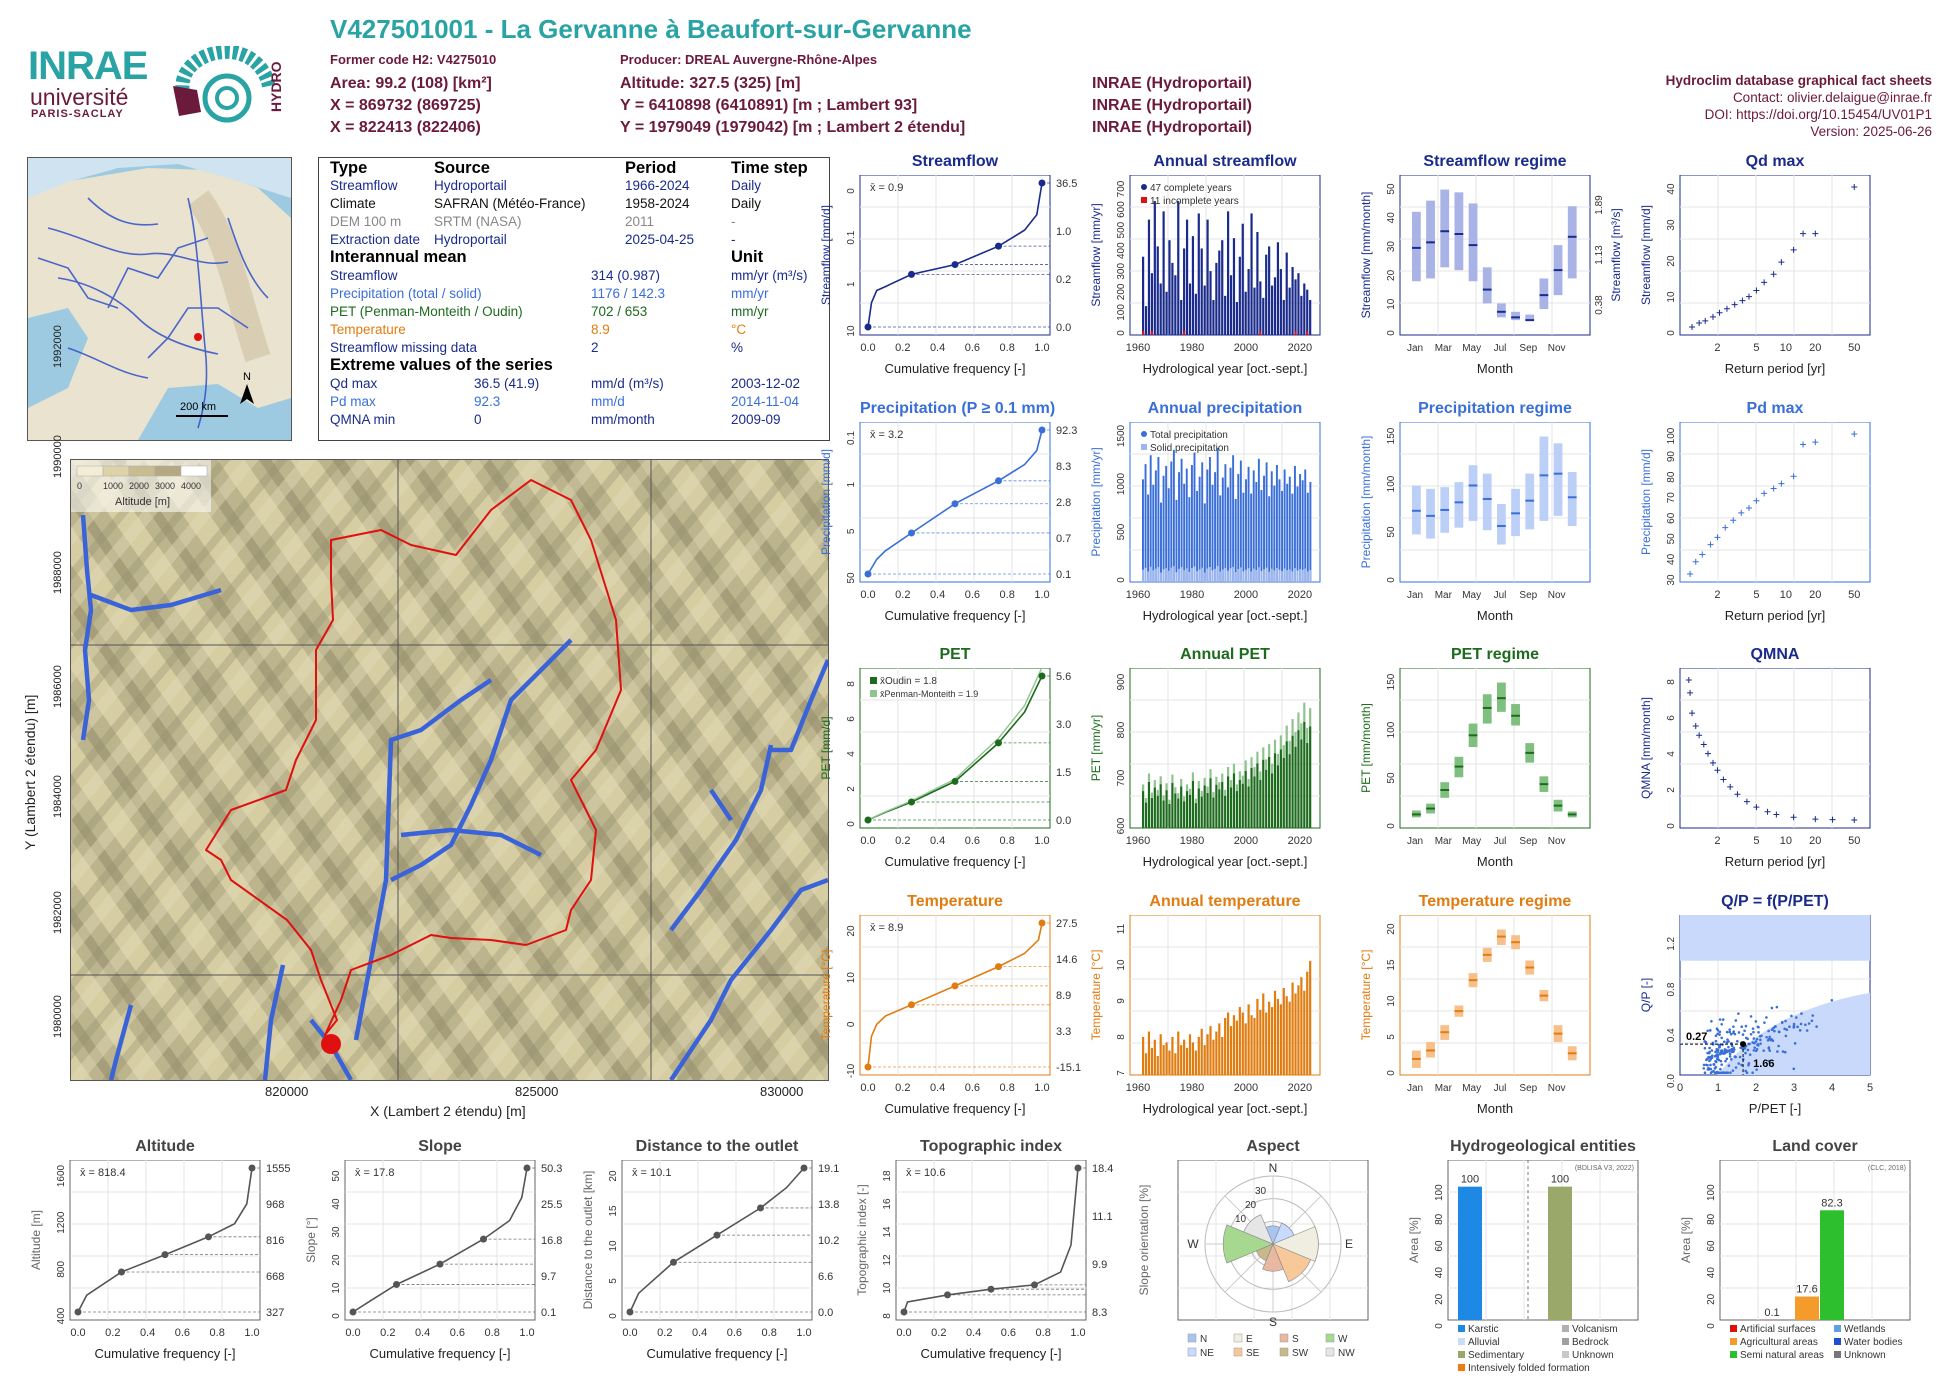 The height and width of the screenshot is (1386, 1960). I want to click on right-tick: 3.0, so click(1063, 725).